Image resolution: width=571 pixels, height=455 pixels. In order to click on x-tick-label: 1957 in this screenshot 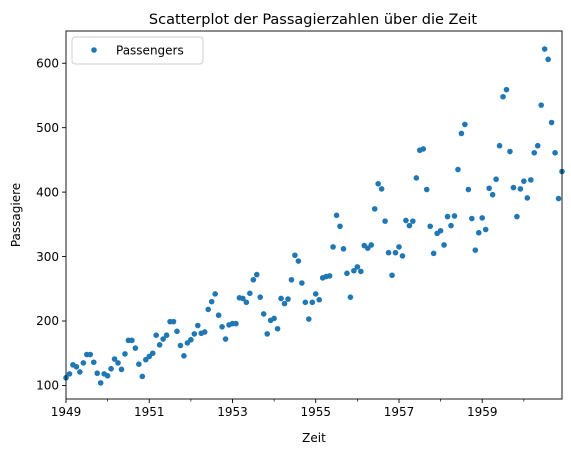, I will do `click(399, 412)`.